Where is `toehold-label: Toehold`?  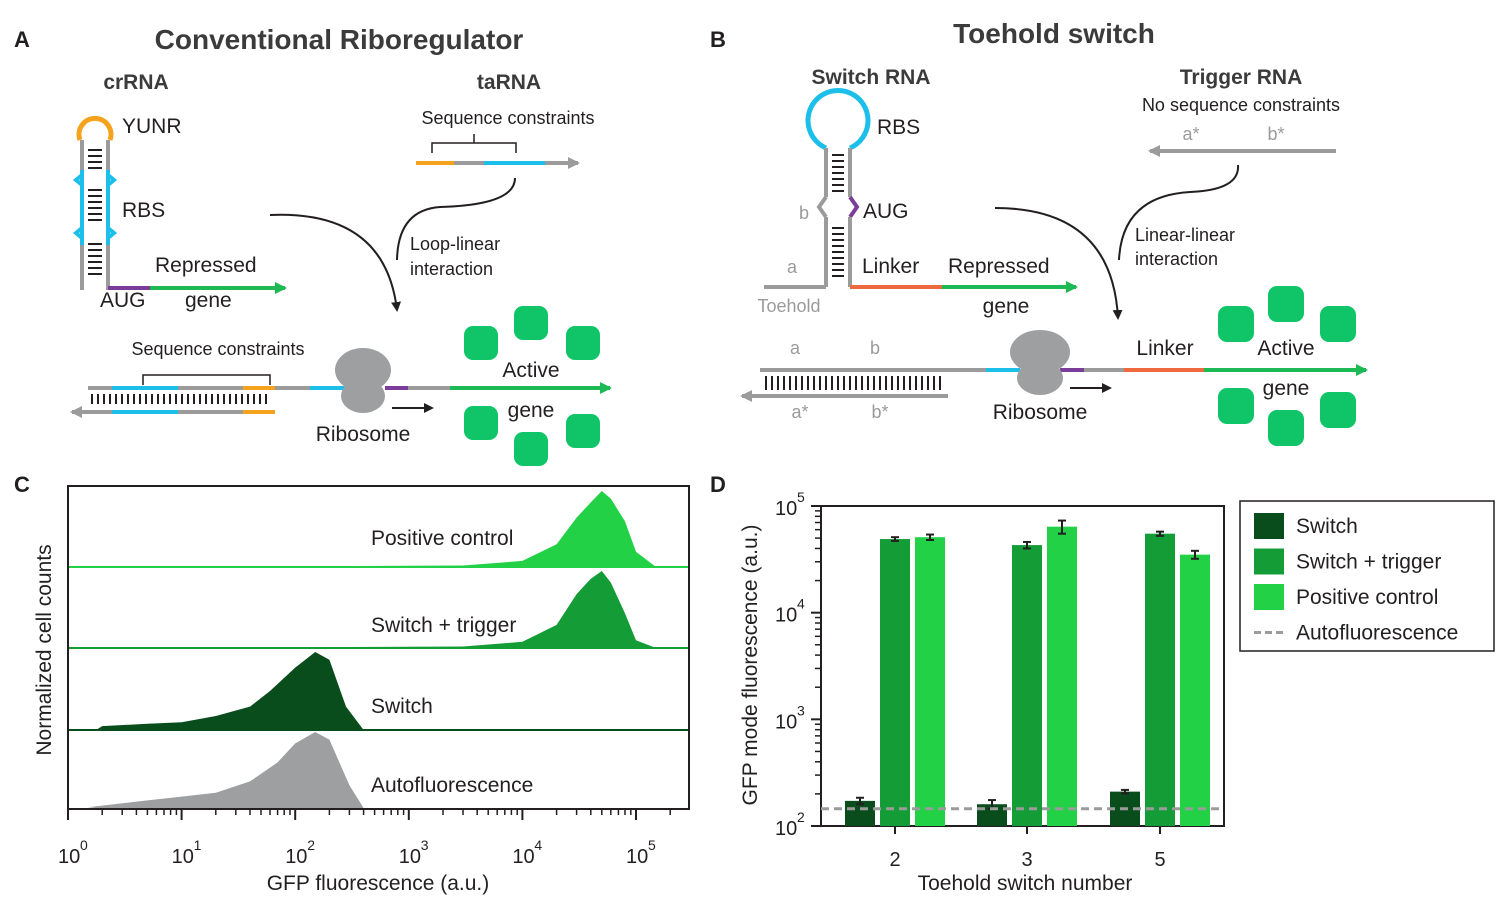
toehold-label: Toehold is located at coordinates (788, 306).